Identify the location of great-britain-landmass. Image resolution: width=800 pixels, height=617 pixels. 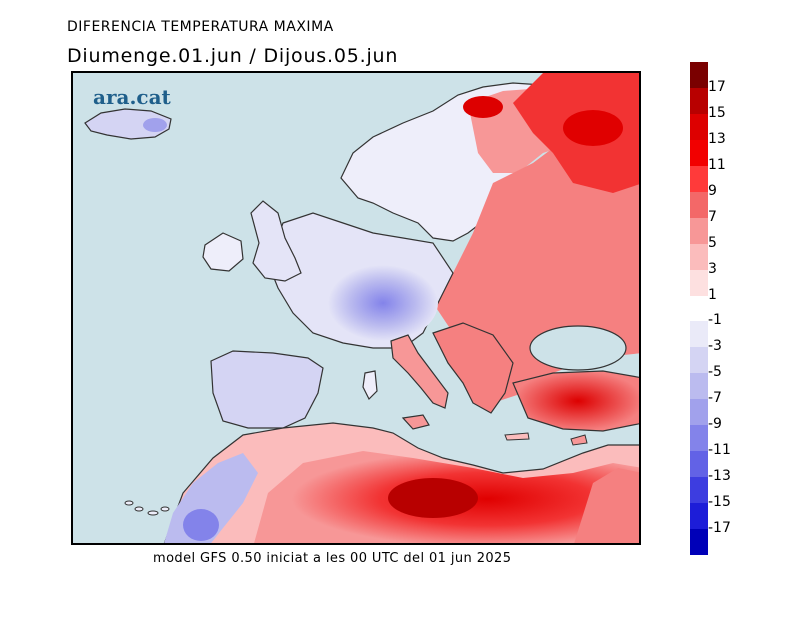
(276, 241).